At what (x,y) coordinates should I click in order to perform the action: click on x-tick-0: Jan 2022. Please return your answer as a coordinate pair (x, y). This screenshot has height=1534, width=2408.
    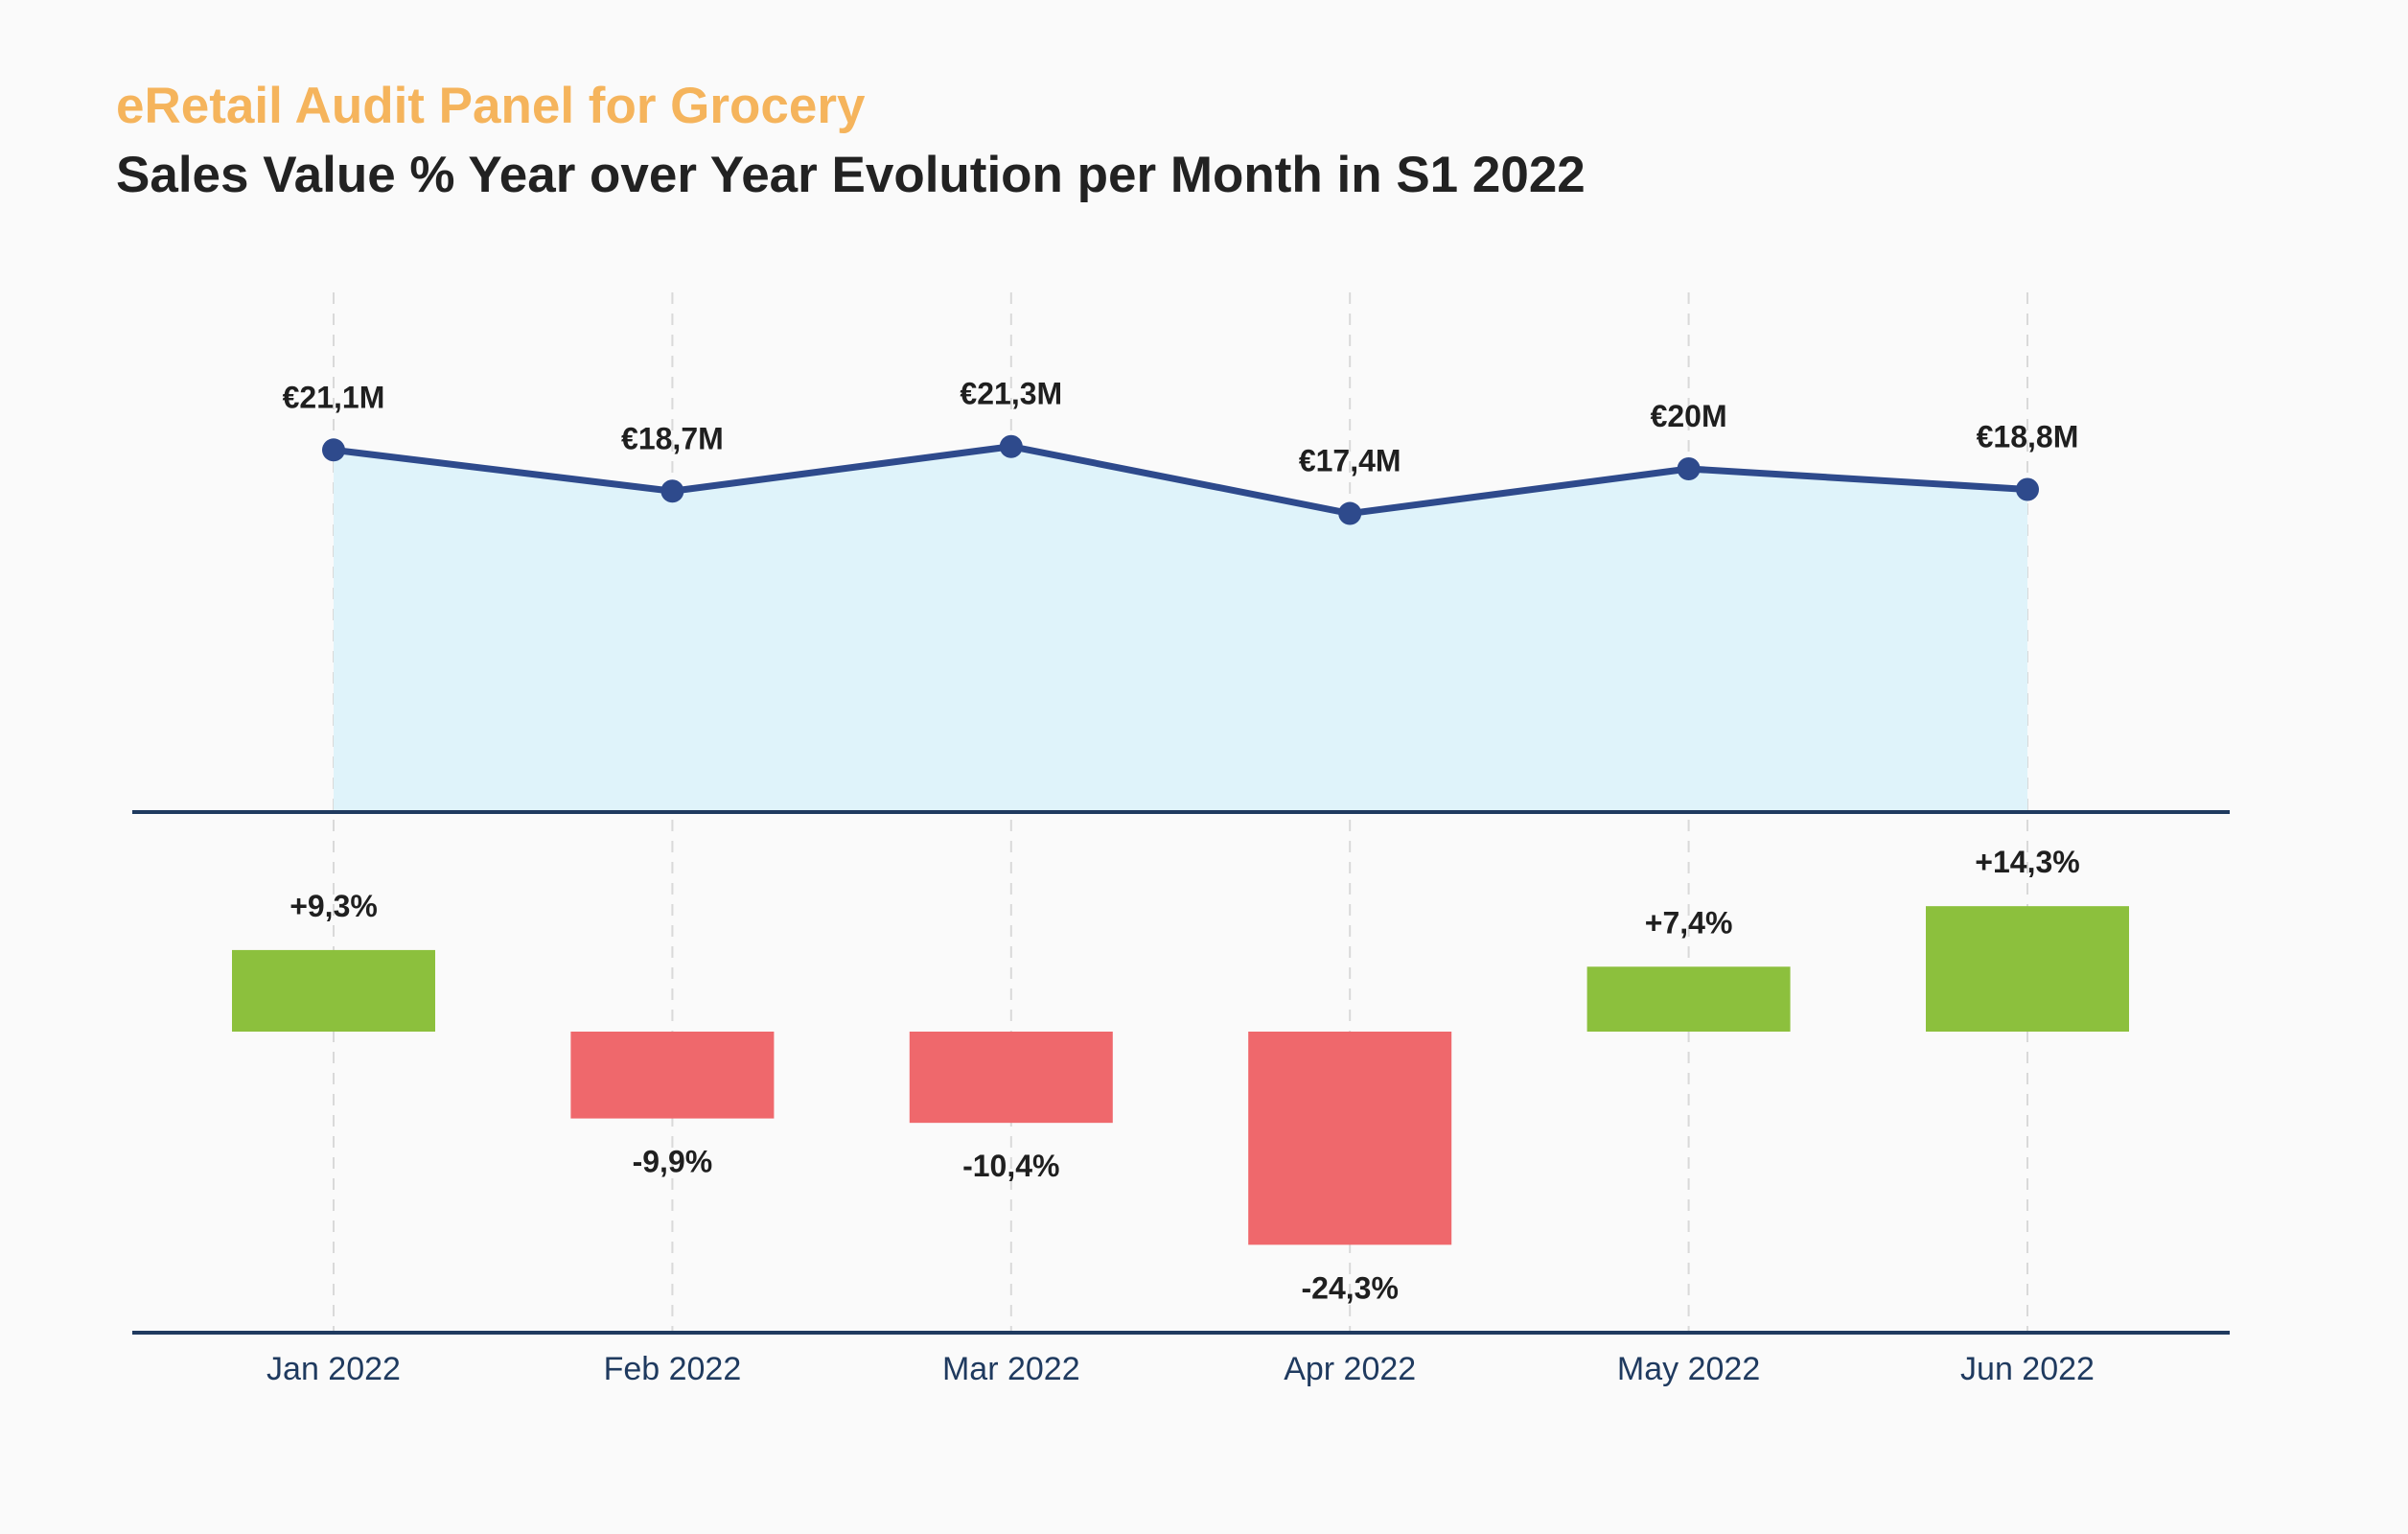
    Looking at the image, I should click on (333, 1369).